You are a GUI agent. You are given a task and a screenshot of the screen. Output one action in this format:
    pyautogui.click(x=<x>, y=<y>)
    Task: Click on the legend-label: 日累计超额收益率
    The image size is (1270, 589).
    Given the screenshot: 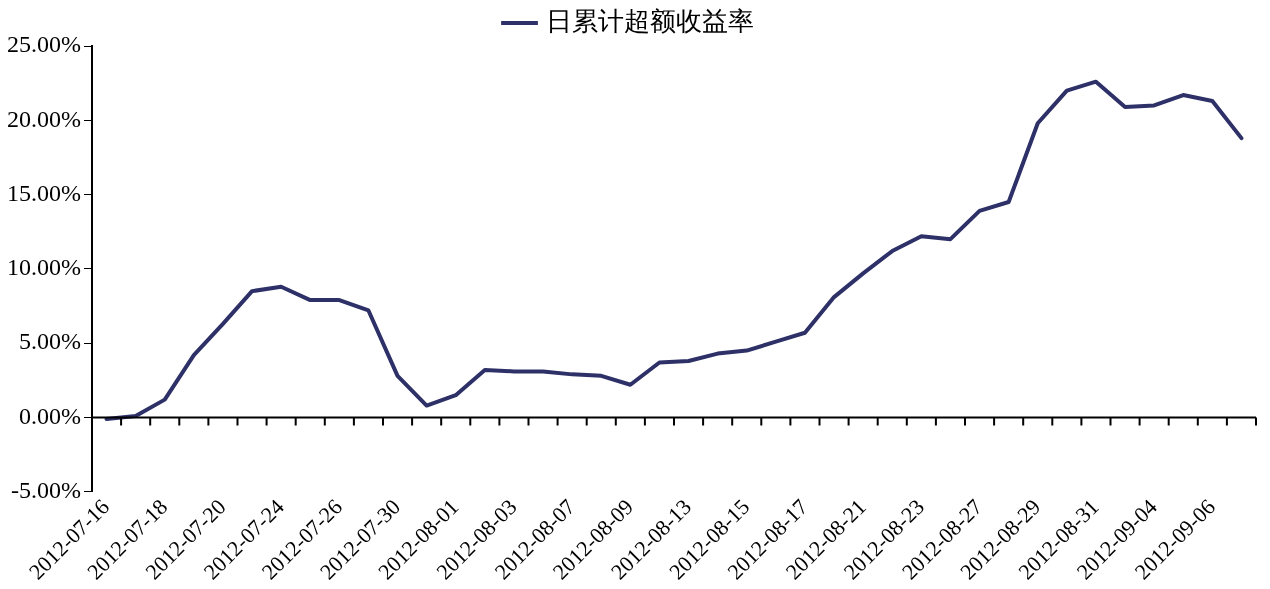 What is the action you would take?
    pyautogui.click(x=649, y=21)
    